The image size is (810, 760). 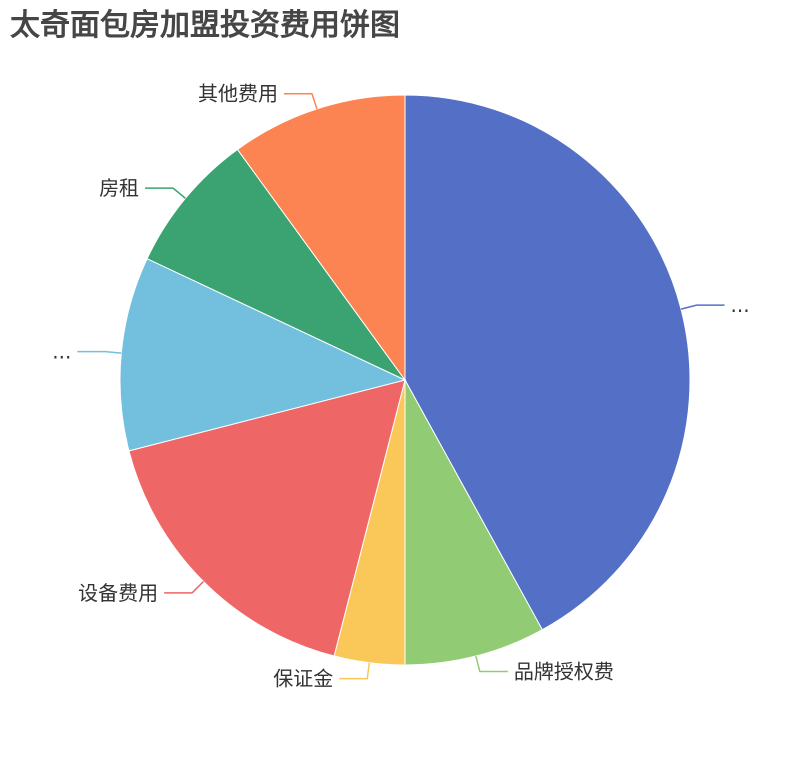 What do you see at coordinates (119, 188) in the screenshot?
I see `slice-label-5: 房租` at bounding box center [119, 188].